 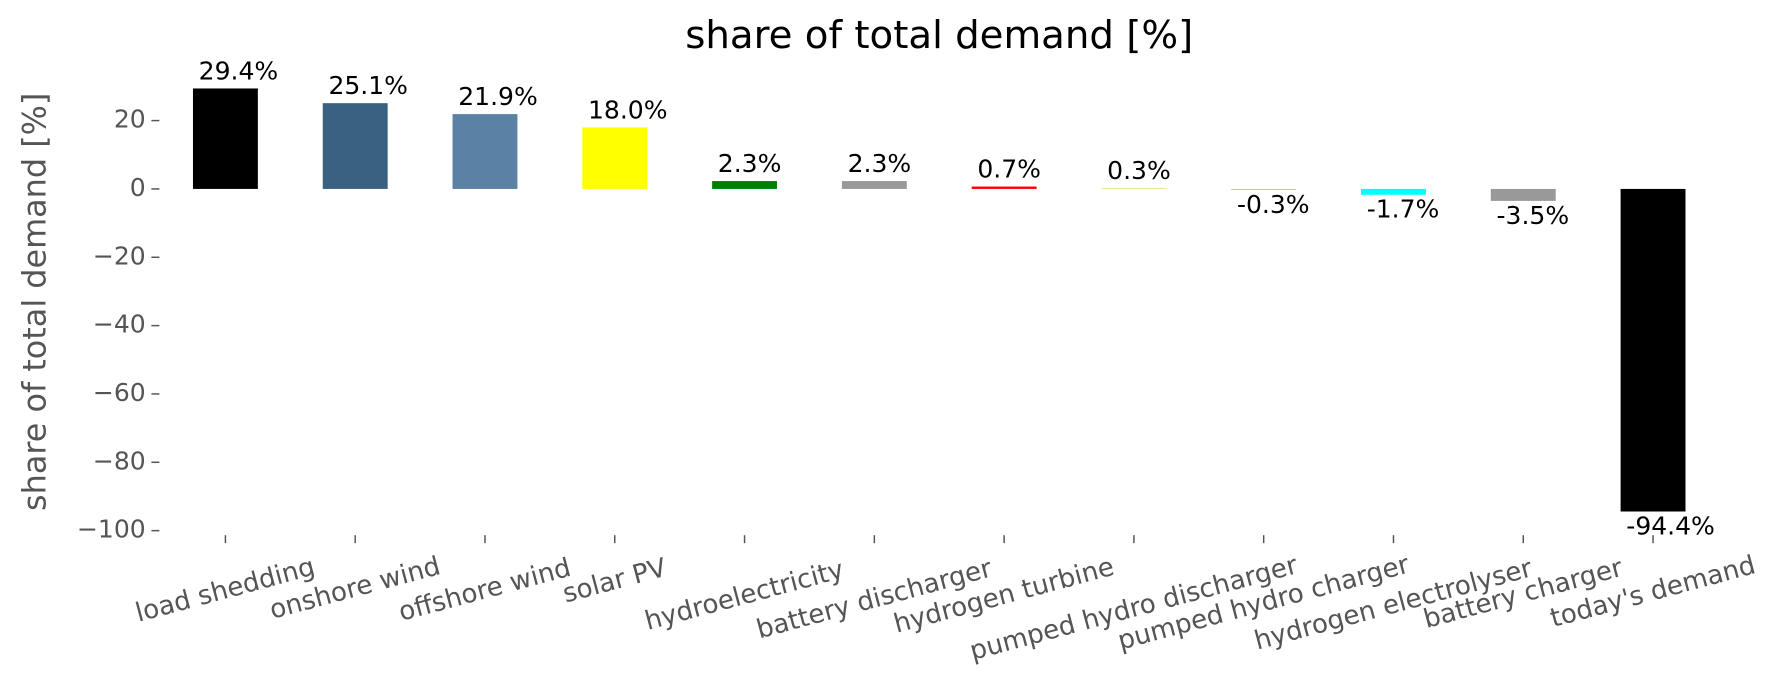 What do you see at coordinates (119, 460) in the screenshot?
I see `y-tick-label: −80` at bounding box center [119, 460].